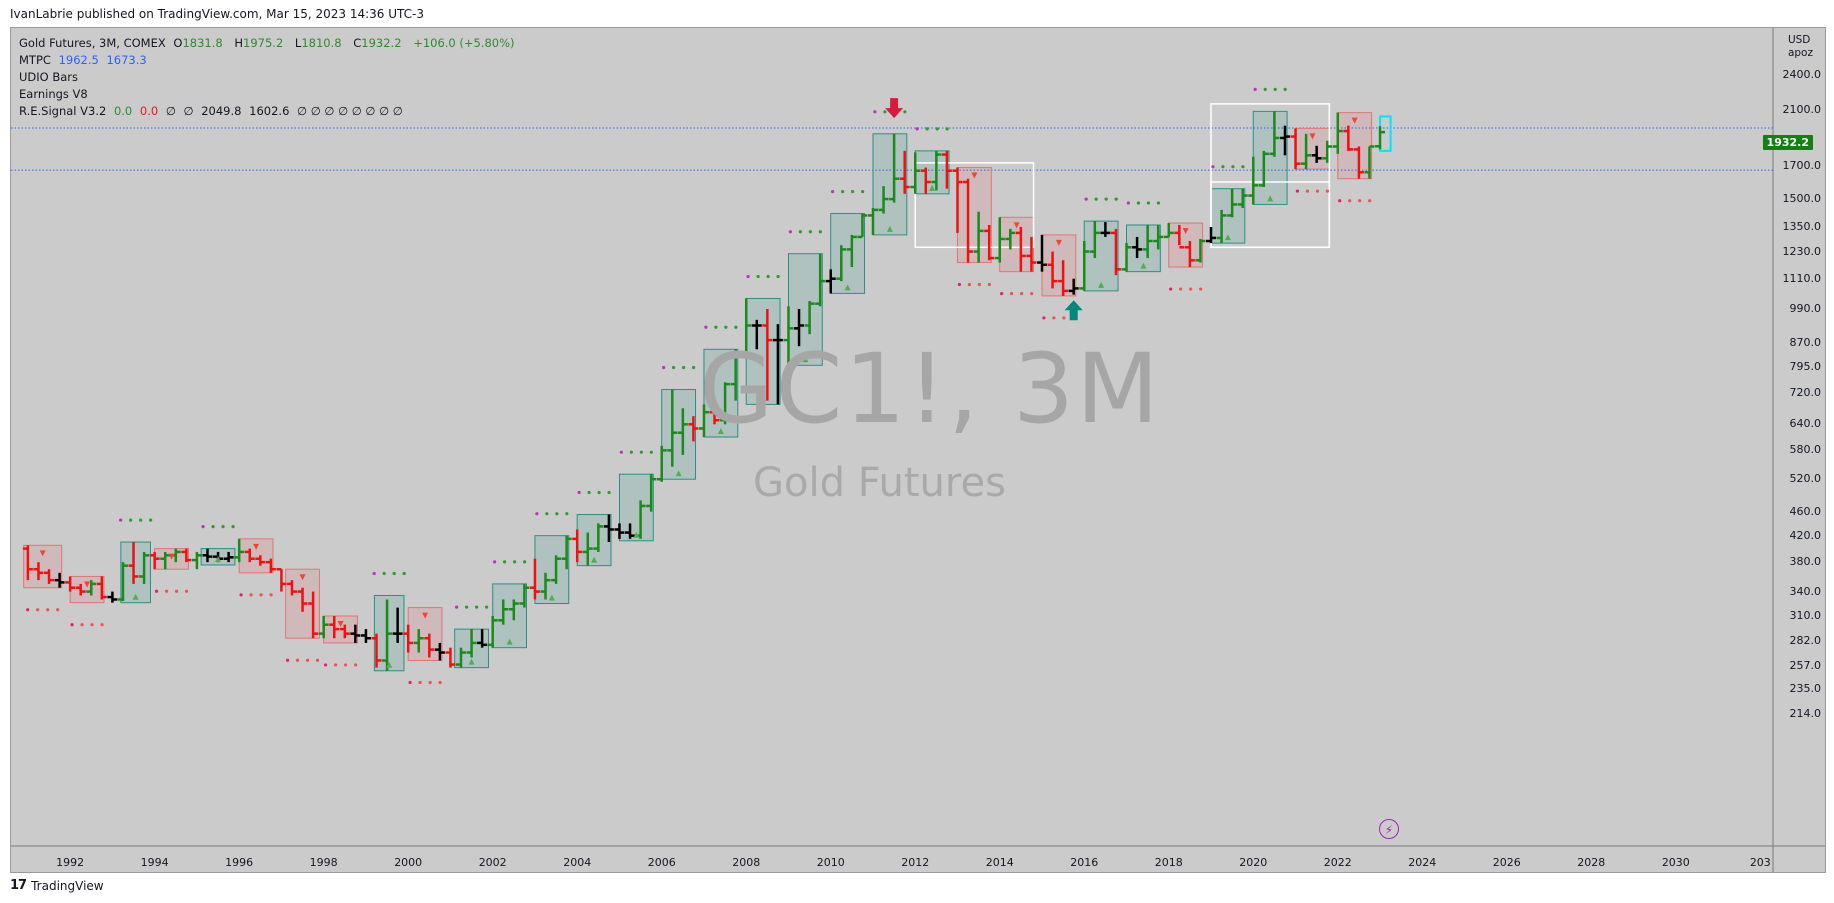 The height and width of the screenshot is (903, 1834). What do you see at coordinates (1422, 862) in the screenshot?
I see `time-tick-label: 2024` at bounding box center [1422, 862].